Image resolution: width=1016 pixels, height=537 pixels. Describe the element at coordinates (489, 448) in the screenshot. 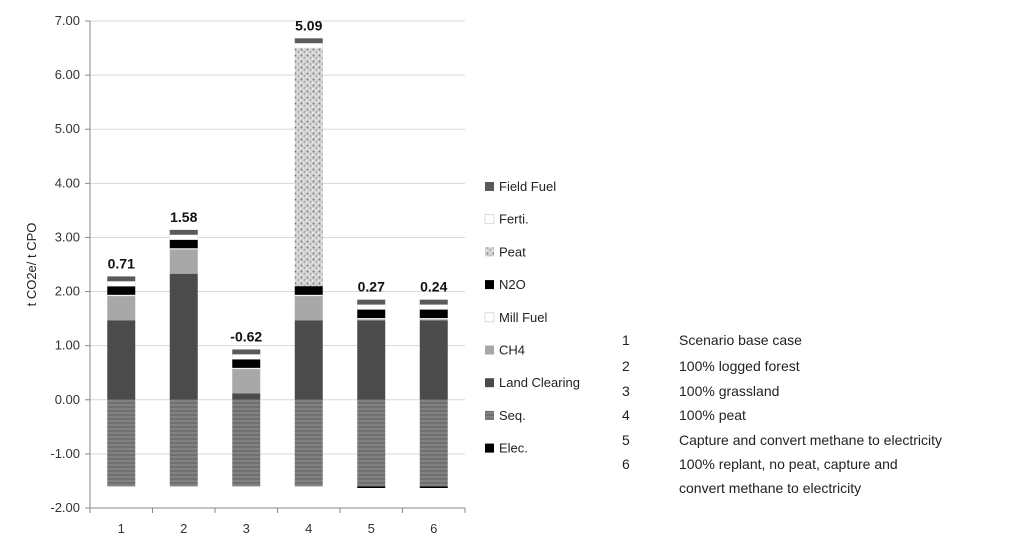

I see `legend-swatch-elec` at that location.